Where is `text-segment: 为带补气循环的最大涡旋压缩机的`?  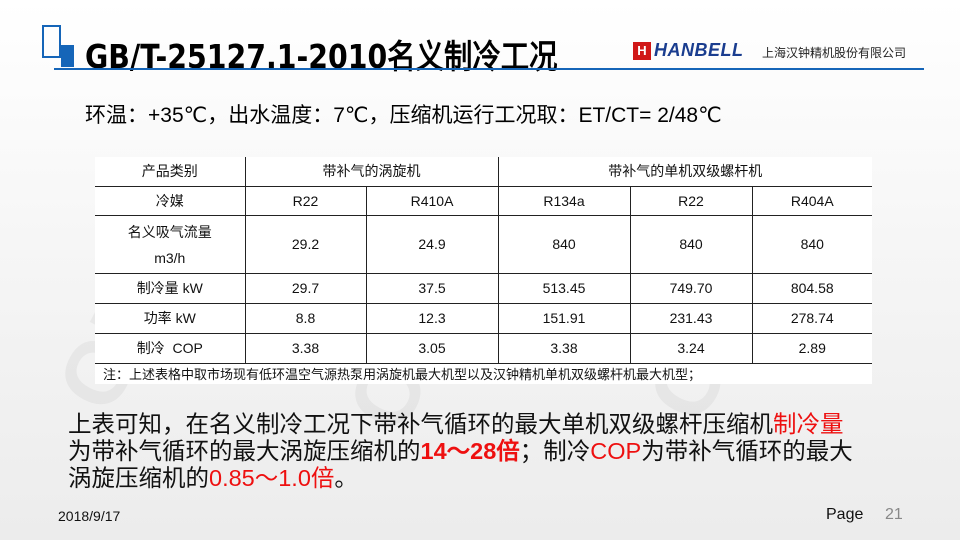 text-segment: 为带补气循环的最大涡旋压缩机的 is located at coordinates (244, 451).